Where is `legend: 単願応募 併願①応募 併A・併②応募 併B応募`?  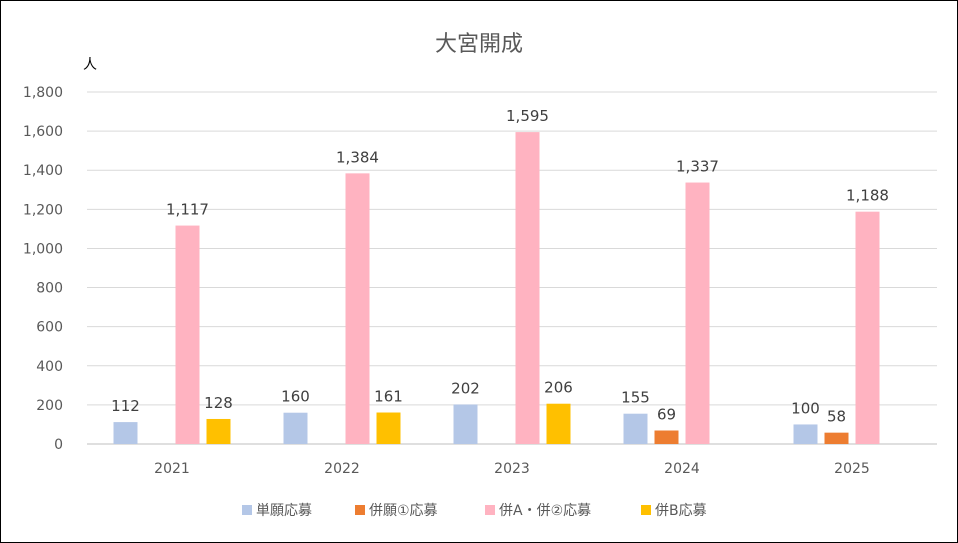
legend: 単願応募 併願①応募 併A・併②応募 併B応募 is located at coordinates (474, 511).